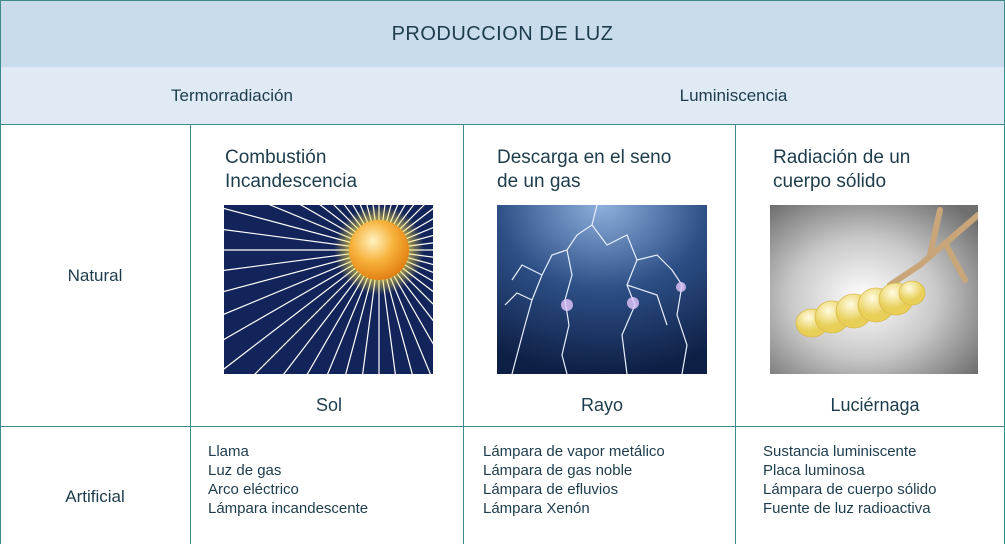  What do you see at coordinates (291, 170) in the screenshot?
I see `cell-heading: Combustión Incandescencia` at bounding box center [291, 170].